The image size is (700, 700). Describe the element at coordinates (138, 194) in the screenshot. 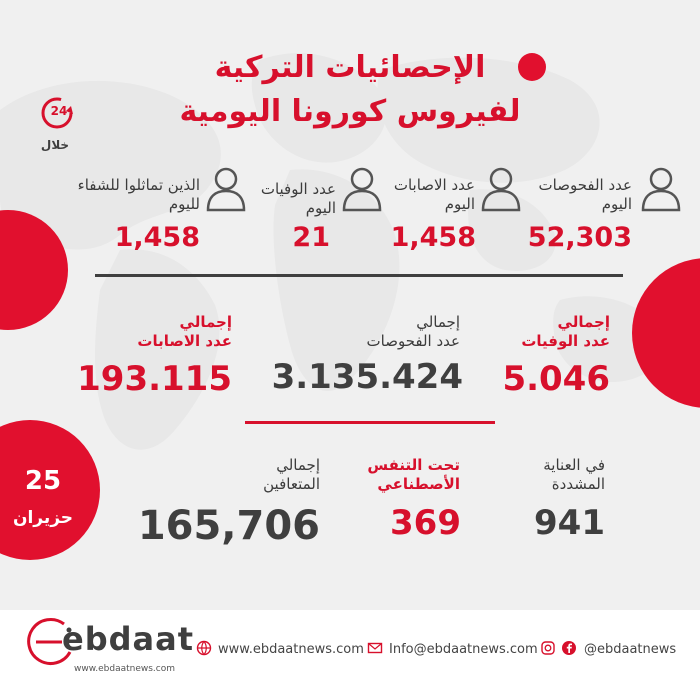

I see `daily-recovered-label: الذين تماثلوا للشفاء لليوم` at that location.